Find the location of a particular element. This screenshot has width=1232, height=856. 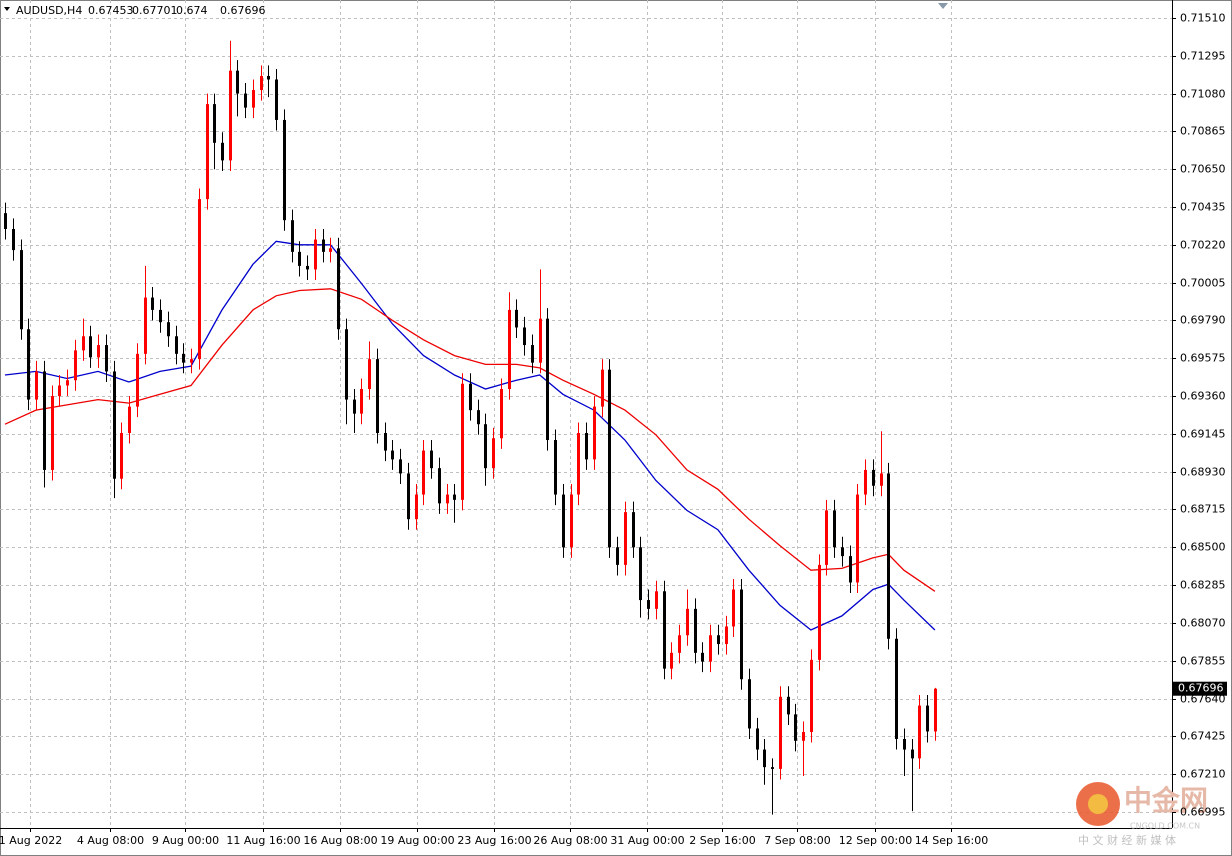

y-tick-label: 0.70005 is located at coordinates (1203, 283).